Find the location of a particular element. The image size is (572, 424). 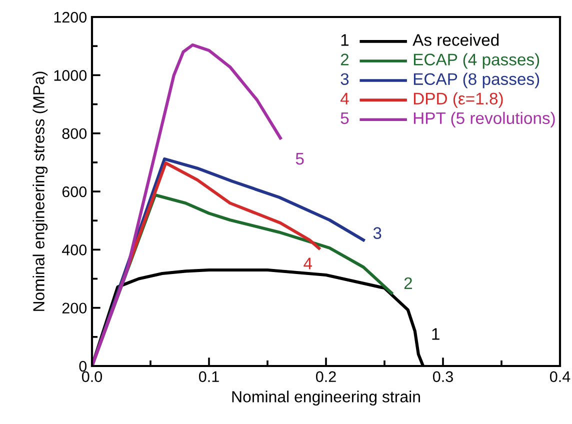

annotation: 4 is located at coordinates (308, 264).